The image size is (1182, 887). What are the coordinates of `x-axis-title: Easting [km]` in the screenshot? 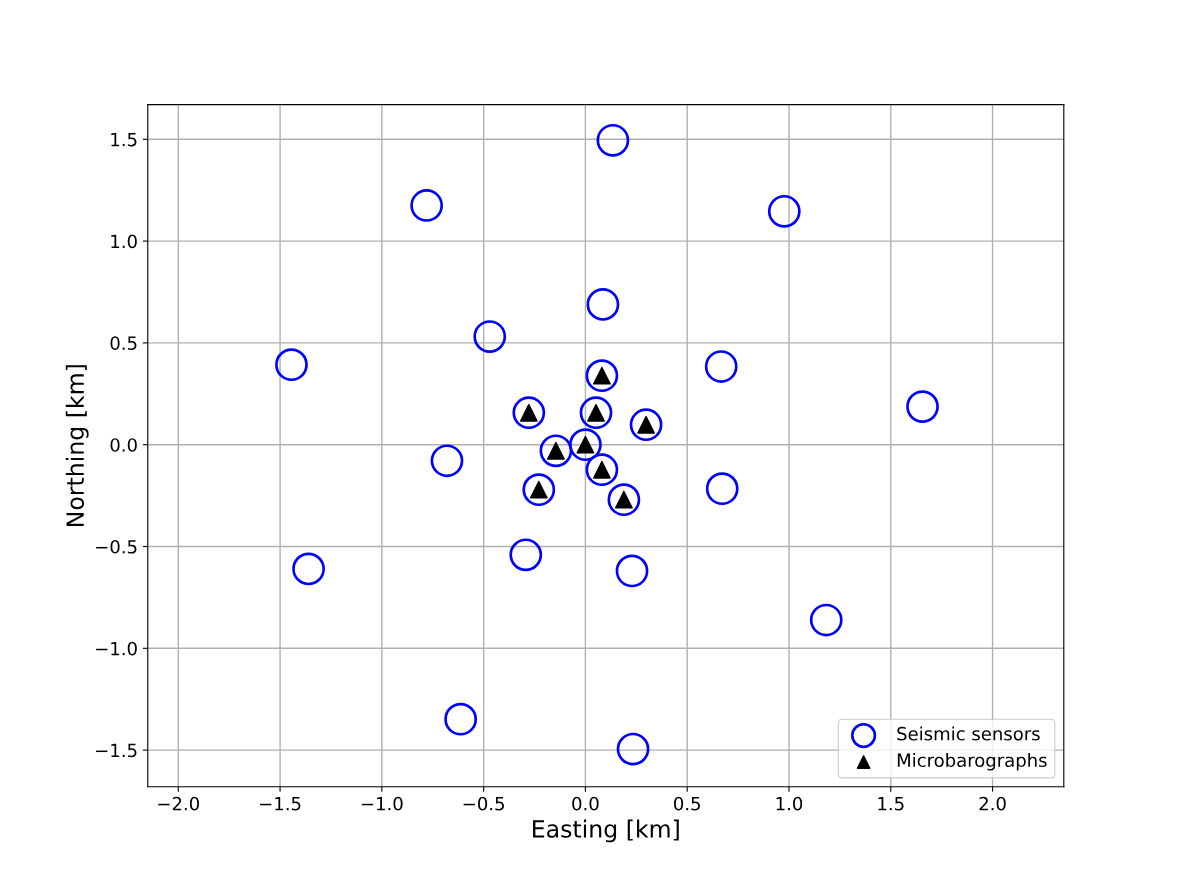 It's located at (606, 831).